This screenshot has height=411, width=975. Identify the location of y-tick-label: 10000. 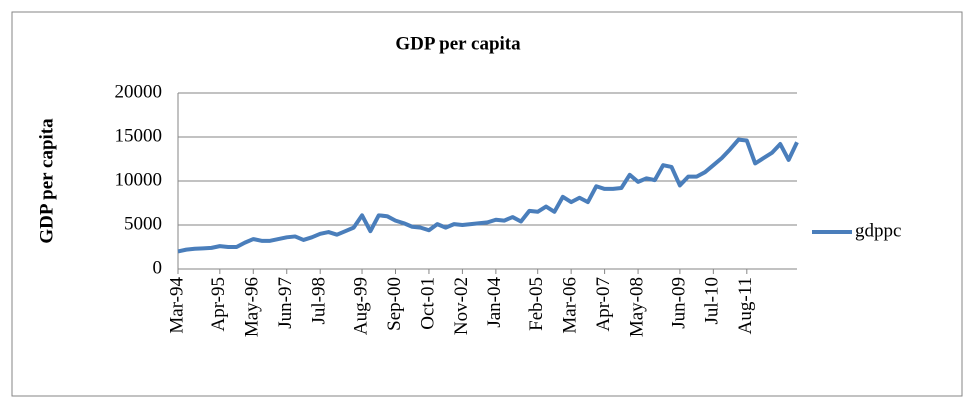
(139, 179).